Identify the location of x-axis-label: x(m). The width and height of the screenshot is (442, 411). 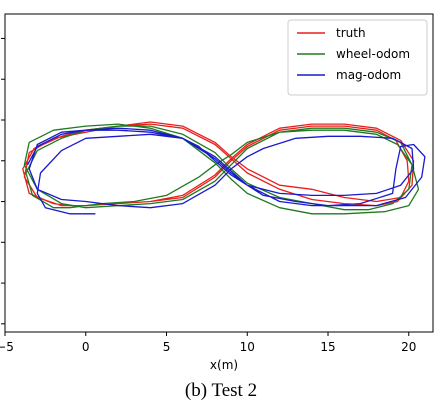
(224, 365).